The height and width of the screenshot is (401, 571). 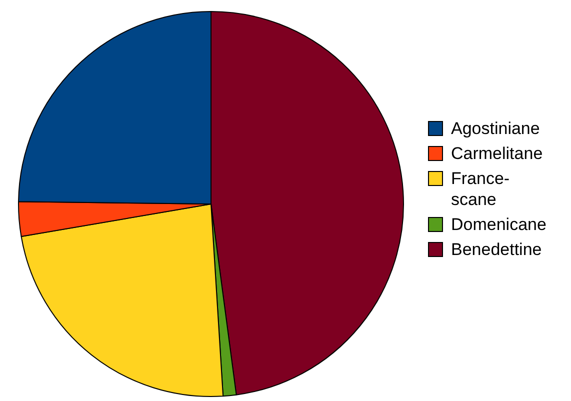 I want to click on legend-label: Domenicane, so click(x=498, y=224).